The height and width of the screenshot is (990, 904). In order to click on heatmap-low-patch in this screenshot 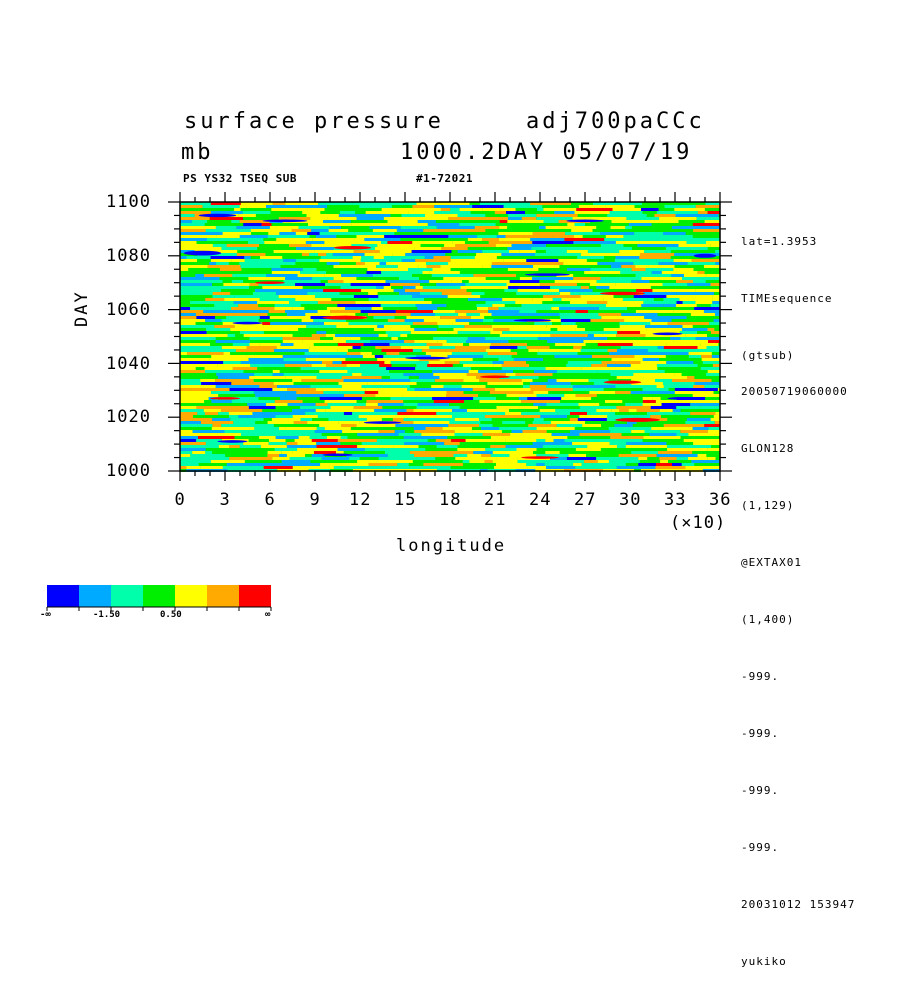, I will do `click(233, 441)`.